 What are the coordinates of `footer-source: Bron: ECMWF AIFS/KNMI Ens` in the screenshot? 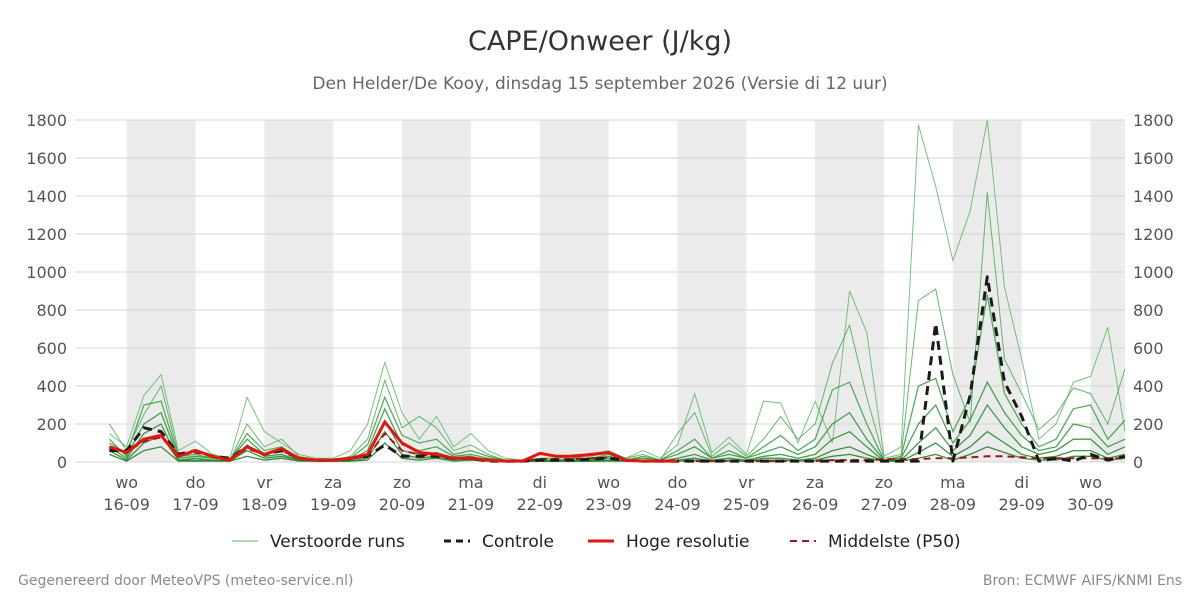 It's located at (1082, 581).